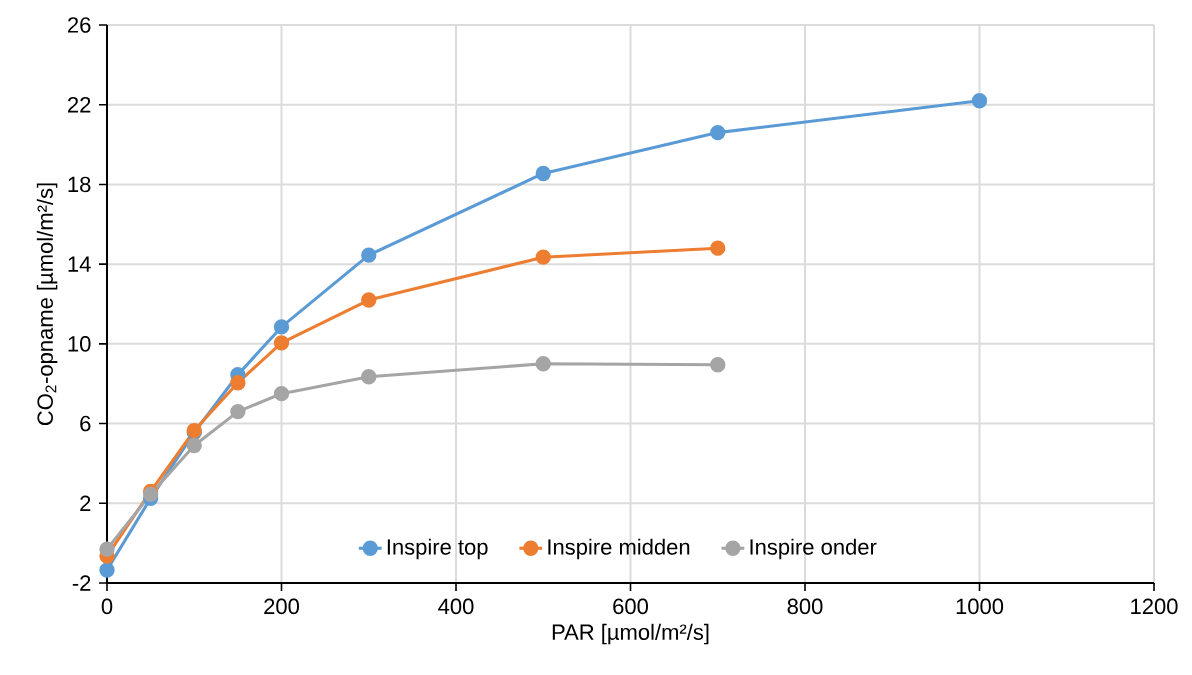  I want to click on y-tick-label: 22, so click(79, 105).